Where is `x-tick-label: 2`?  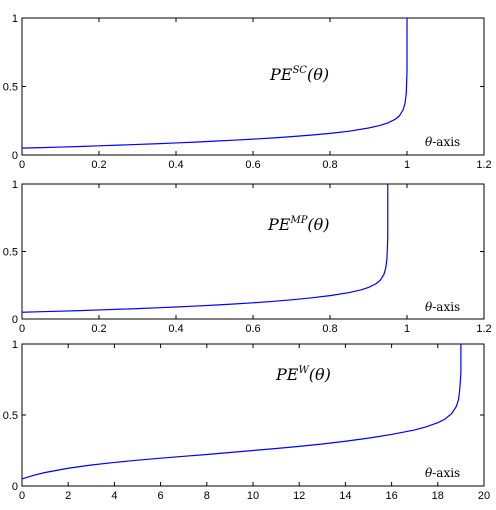 x-tick-label: 2 is located at coordinates (68, 496).